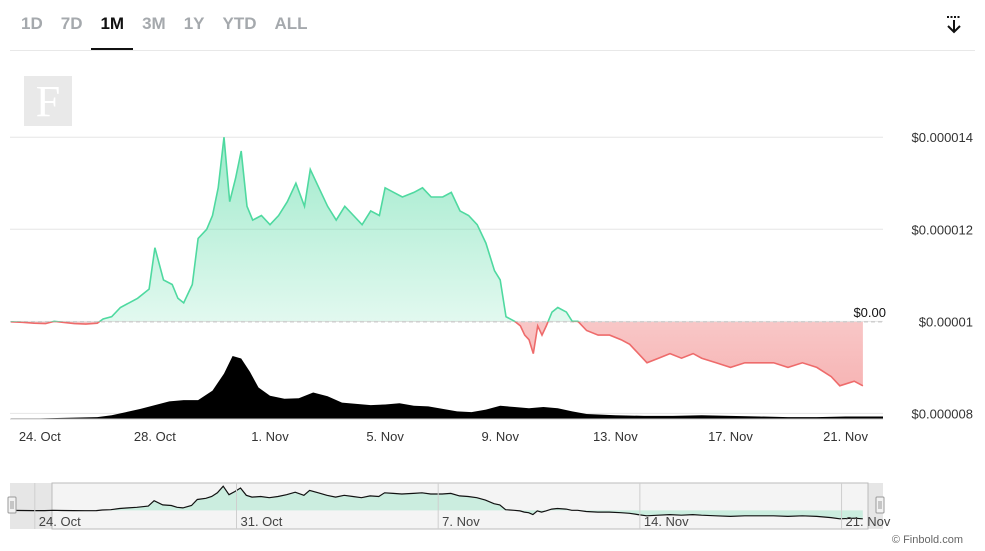 This screenshot has width=985, height=551. What do you see at coordinates (385, 436) in the screenshot?
I see `x-tick-label: 5. Nov` at bounding box center [385, 436].